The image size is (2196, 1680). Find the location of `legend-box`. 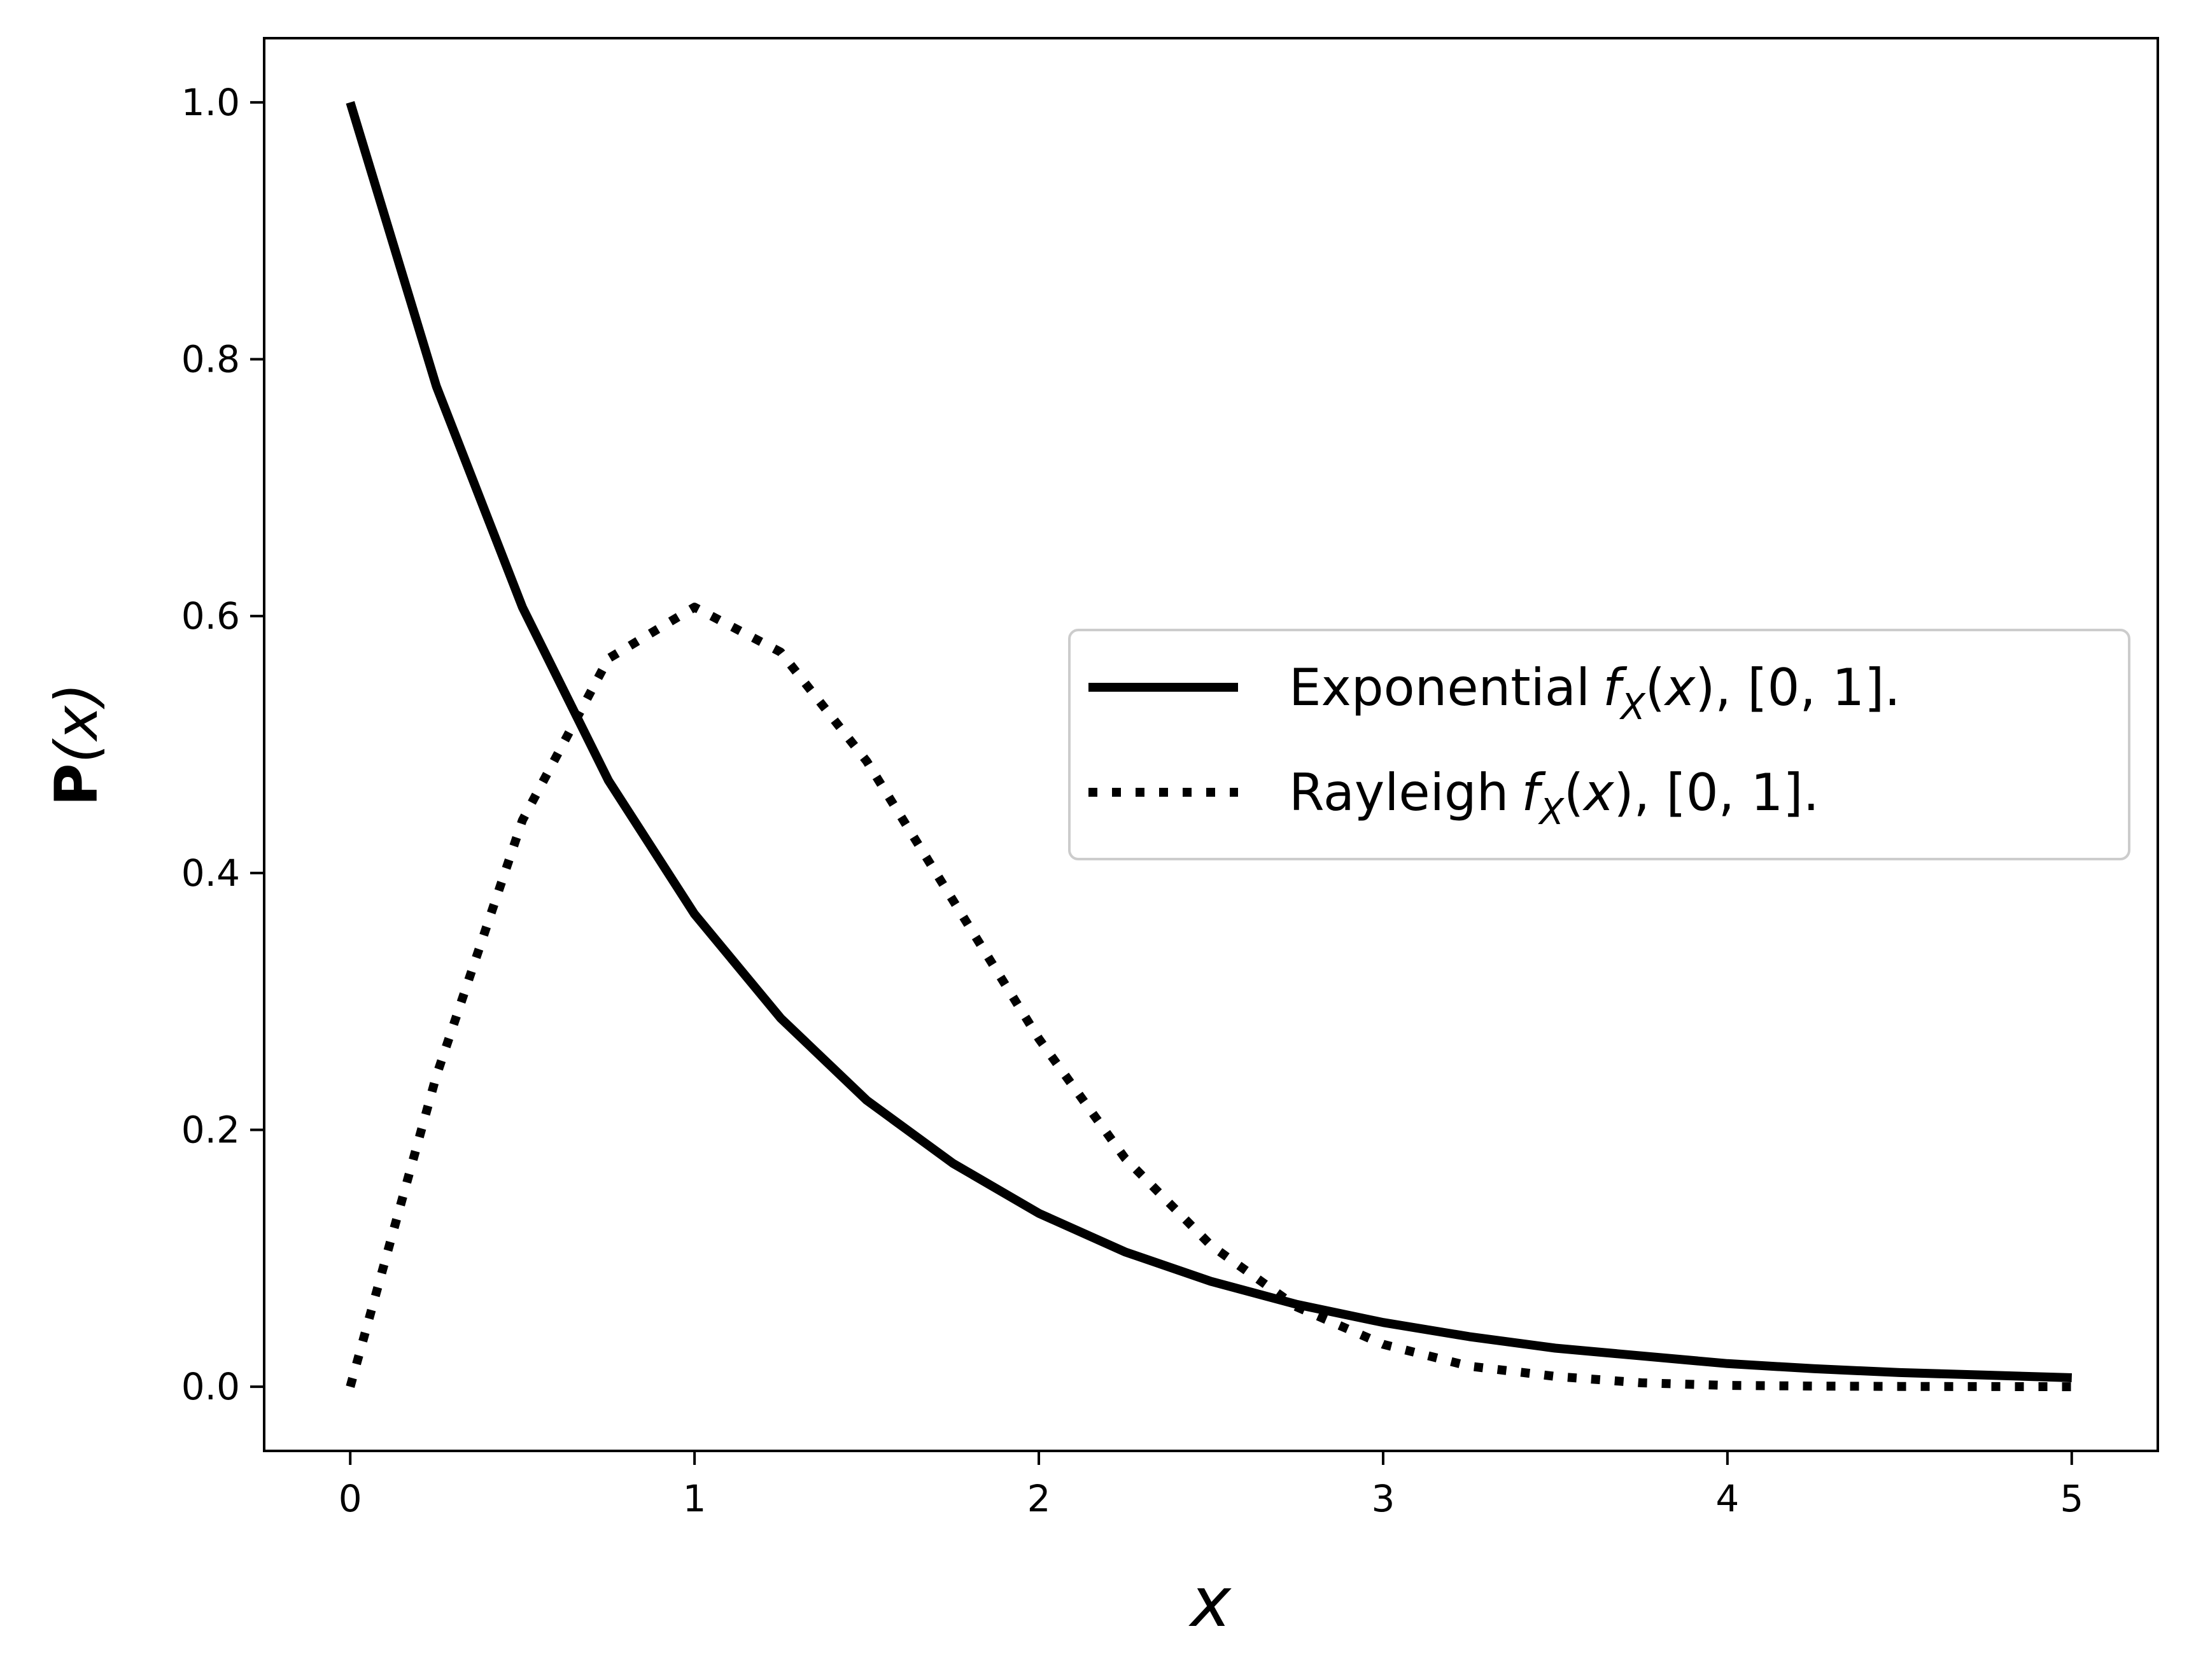

legend-box is located at coordinates (1599, 744).